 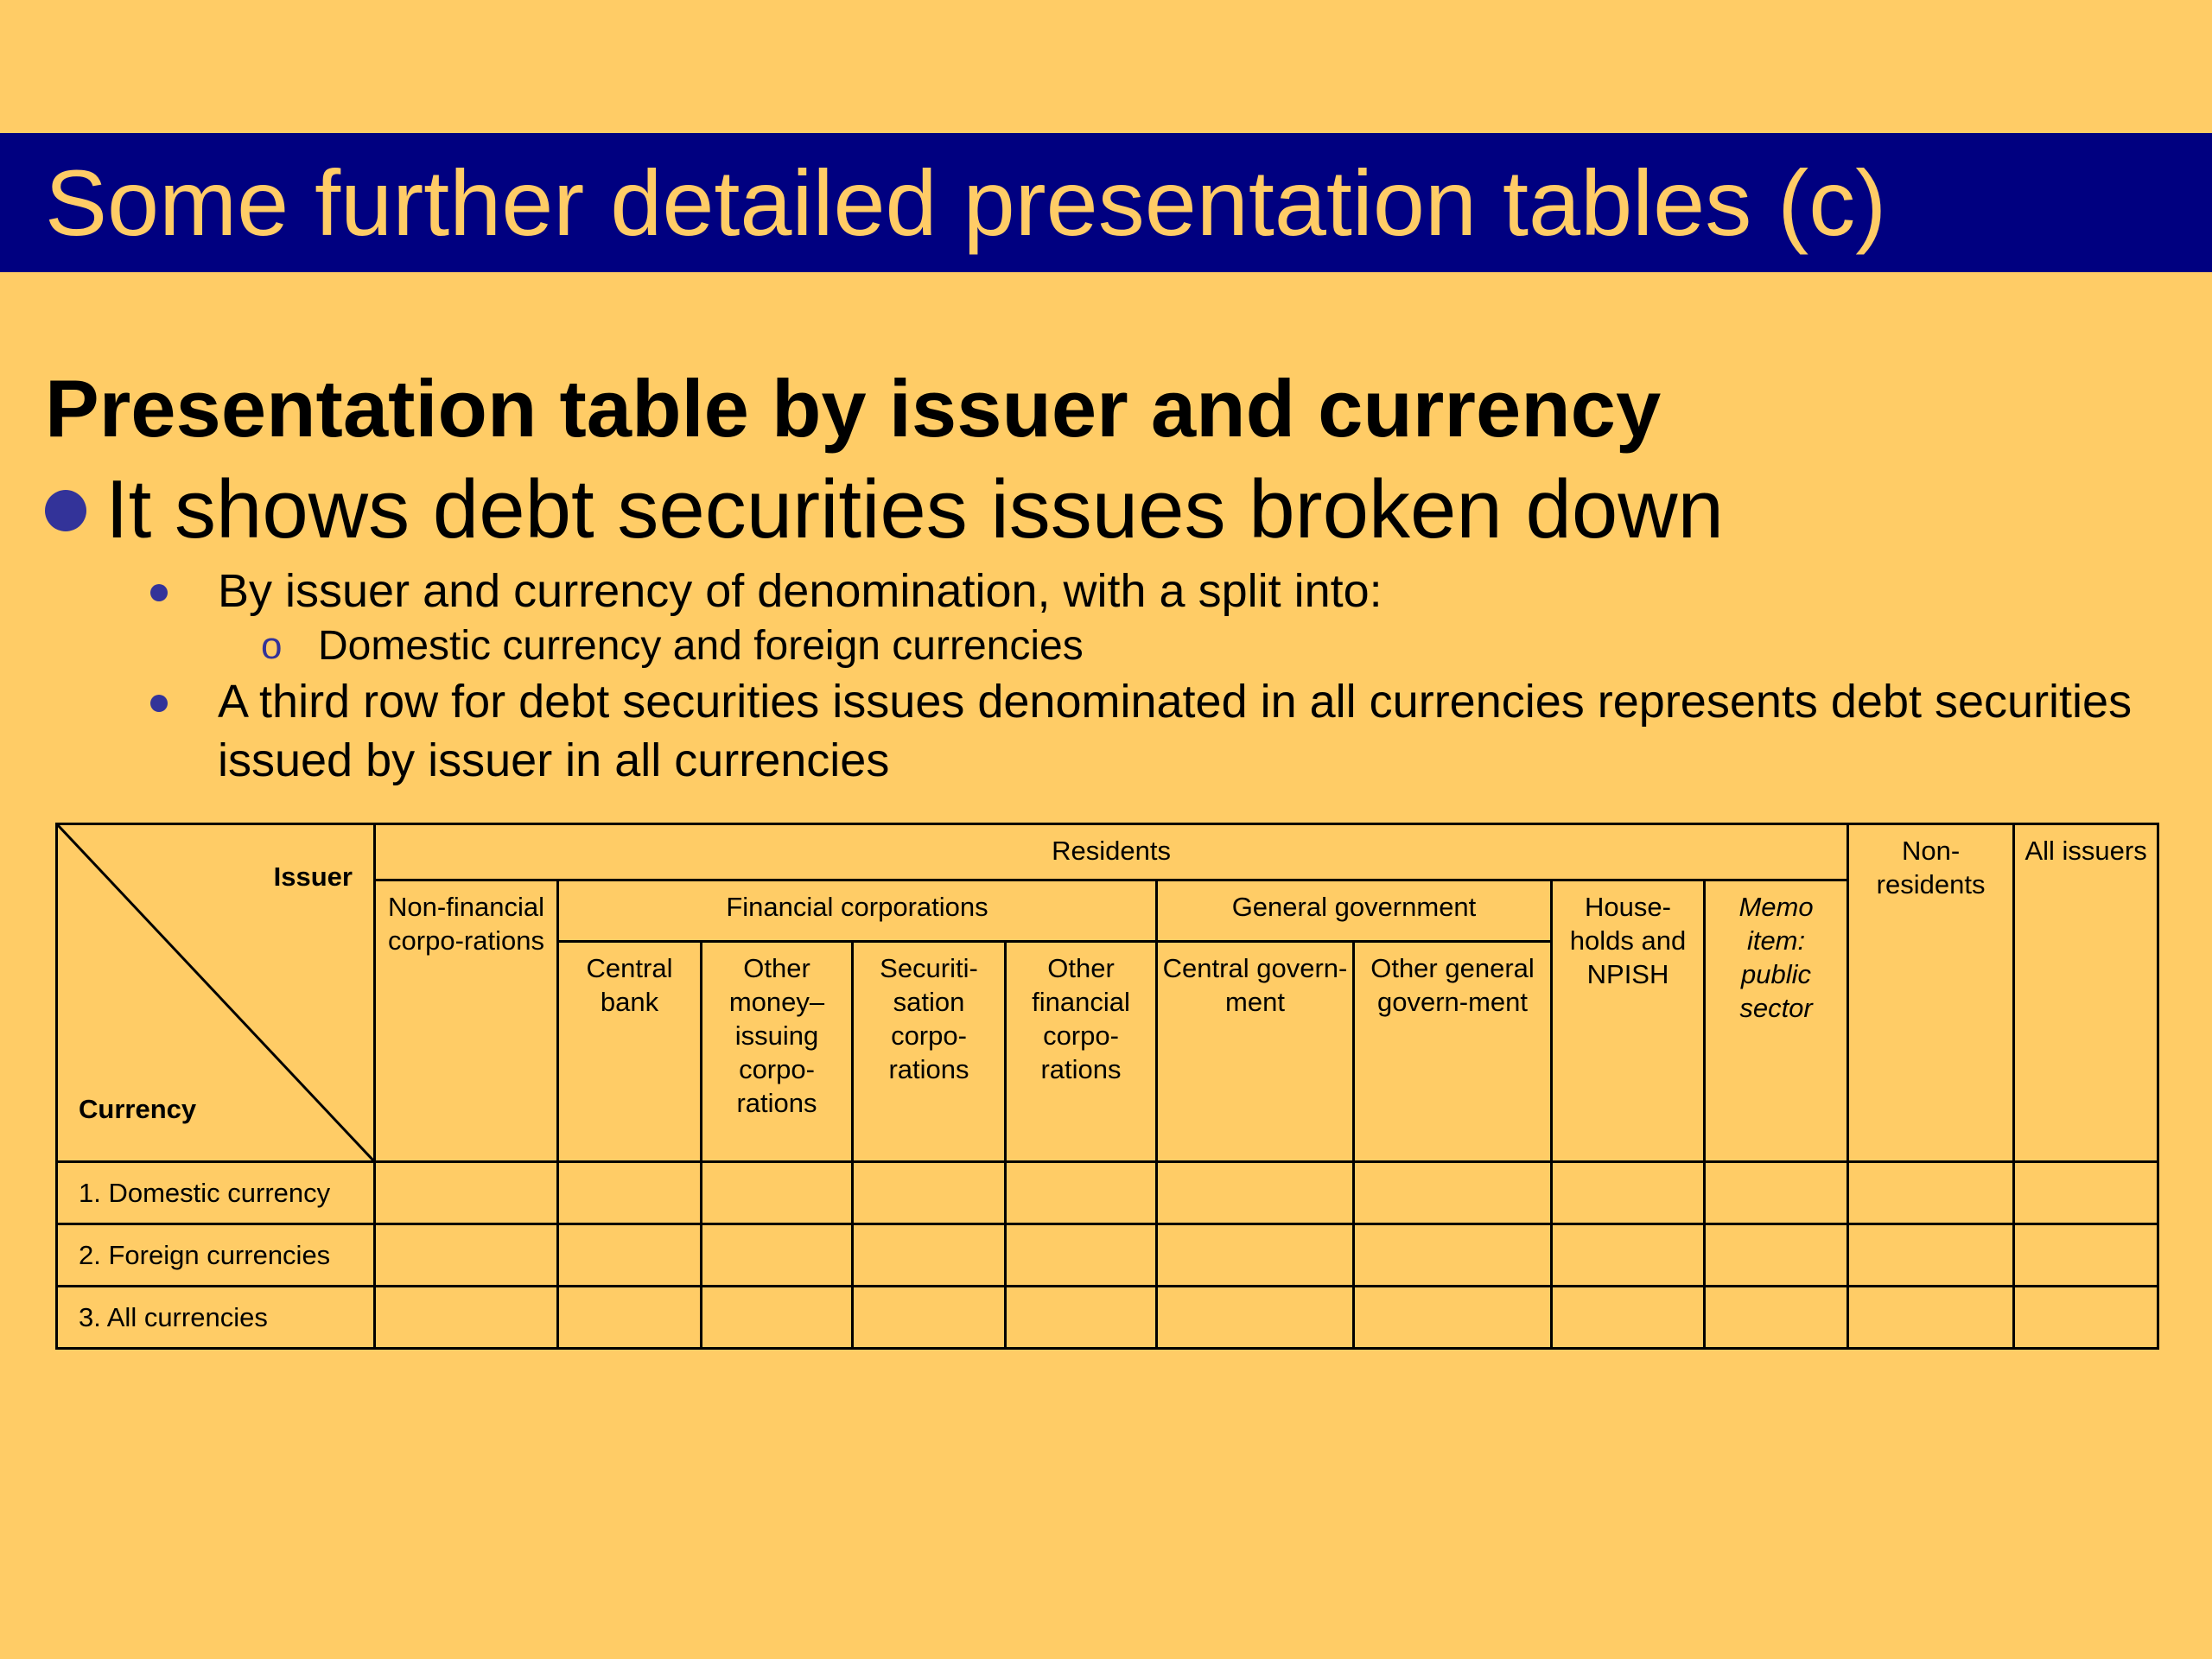 What do you see at coordinates (1628, 1021) in the screenshot?
I see `households-header: House-holds and NPISH` at bounding box center [1628, 1021].